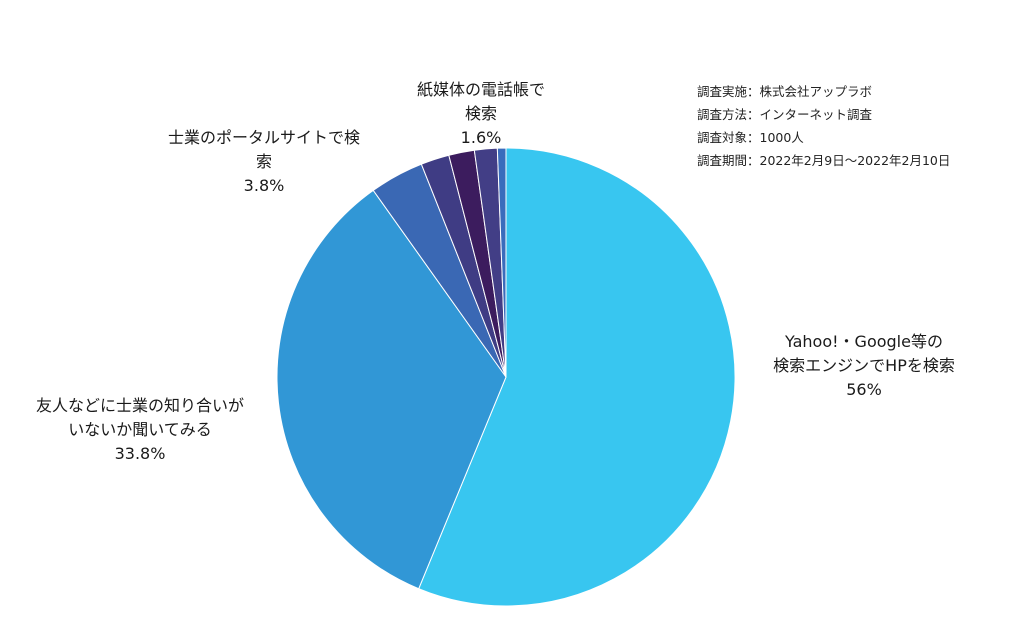  Describe the element at coordinates (785, 114) in the screenshot. I see `survey-info-line: 調査方法：インターネット調査` at that location.